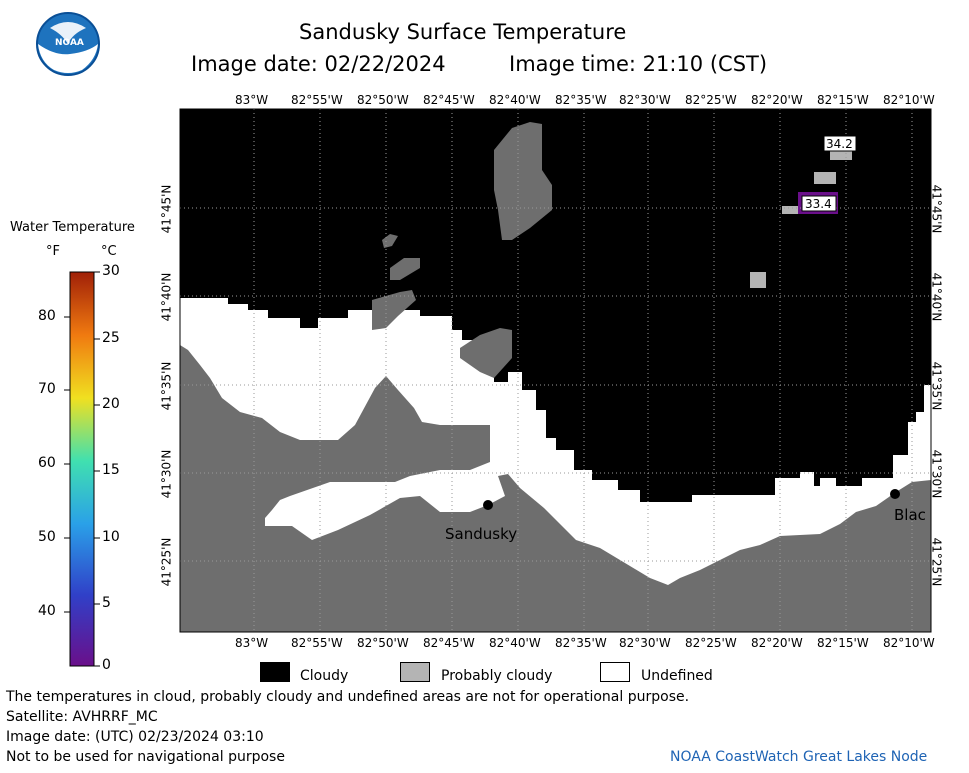 This screenshot has width=969, height=773. Describe the element at coordinates (111, 271) in the screenshot. I see `scale-c-tick: 30` at that location.